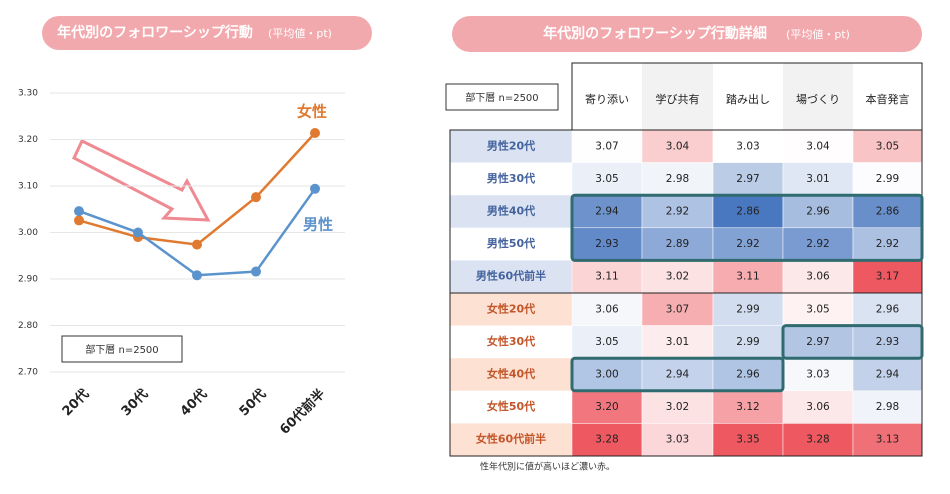 Image resolution: width=950 pixels, height=494 pixels. I want to click on x-tick-label: 50代, so click(252, 402).